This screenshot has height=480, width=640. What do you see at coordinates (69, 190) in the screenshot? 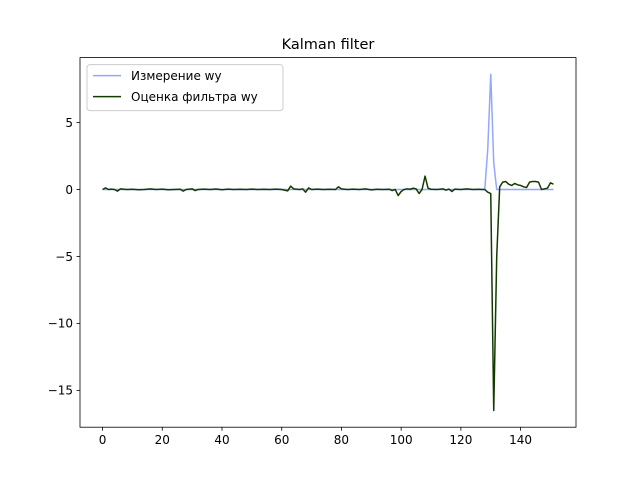
I see `y-tick-label: 0` at bounding box center [69, 190].